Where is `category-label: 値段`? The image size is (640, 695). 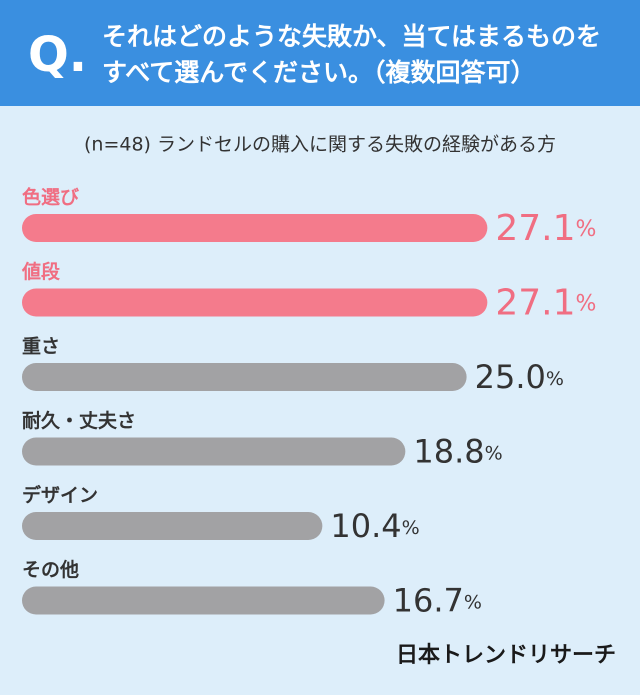
category-label: 値段 is located at coordinates (41, 271).